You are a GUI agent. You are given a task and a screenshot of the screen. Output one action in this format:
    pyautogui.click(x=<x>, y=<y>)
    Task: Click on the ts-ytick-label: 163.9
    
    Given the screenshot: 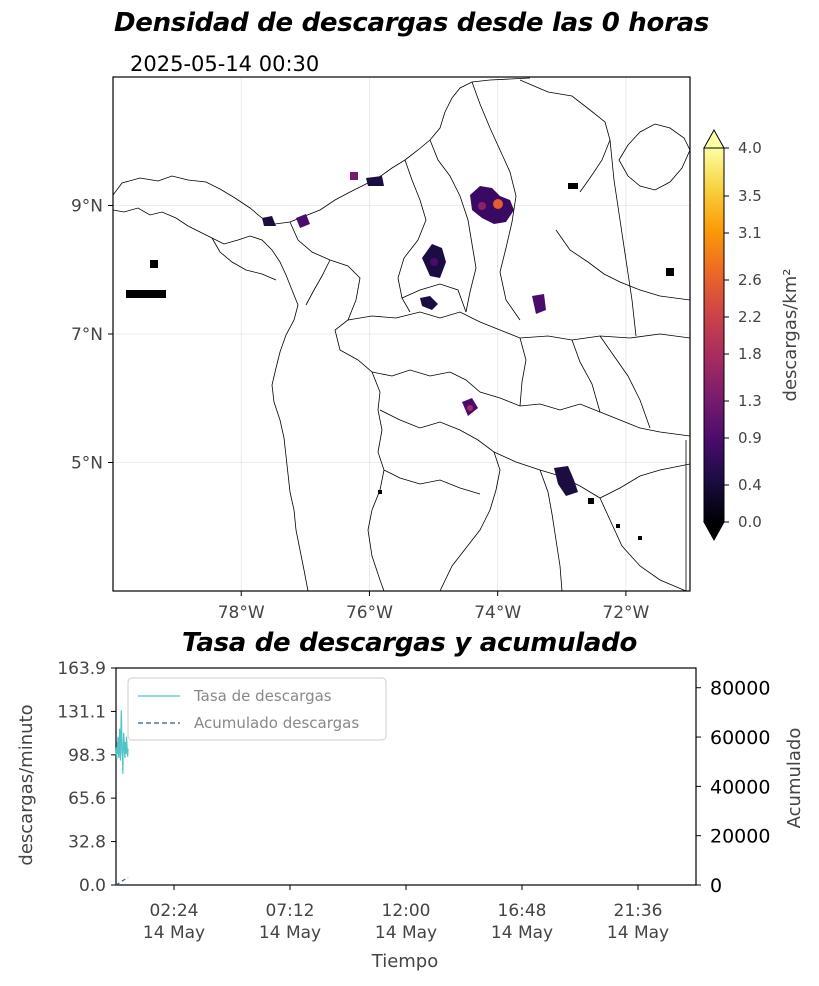 What is the action you would take?
    pyautogui.click(x=81, y=669)
    